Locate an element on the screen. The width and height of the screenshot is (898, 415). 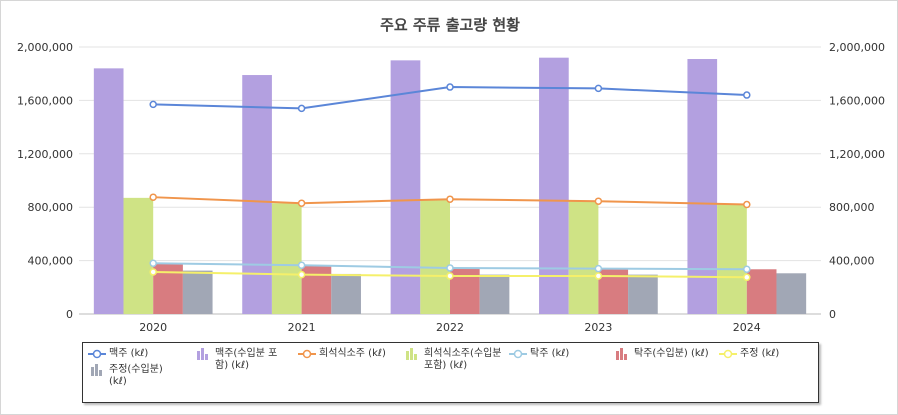
x-tick-label: 2023 is located at coordinates (598, 327).